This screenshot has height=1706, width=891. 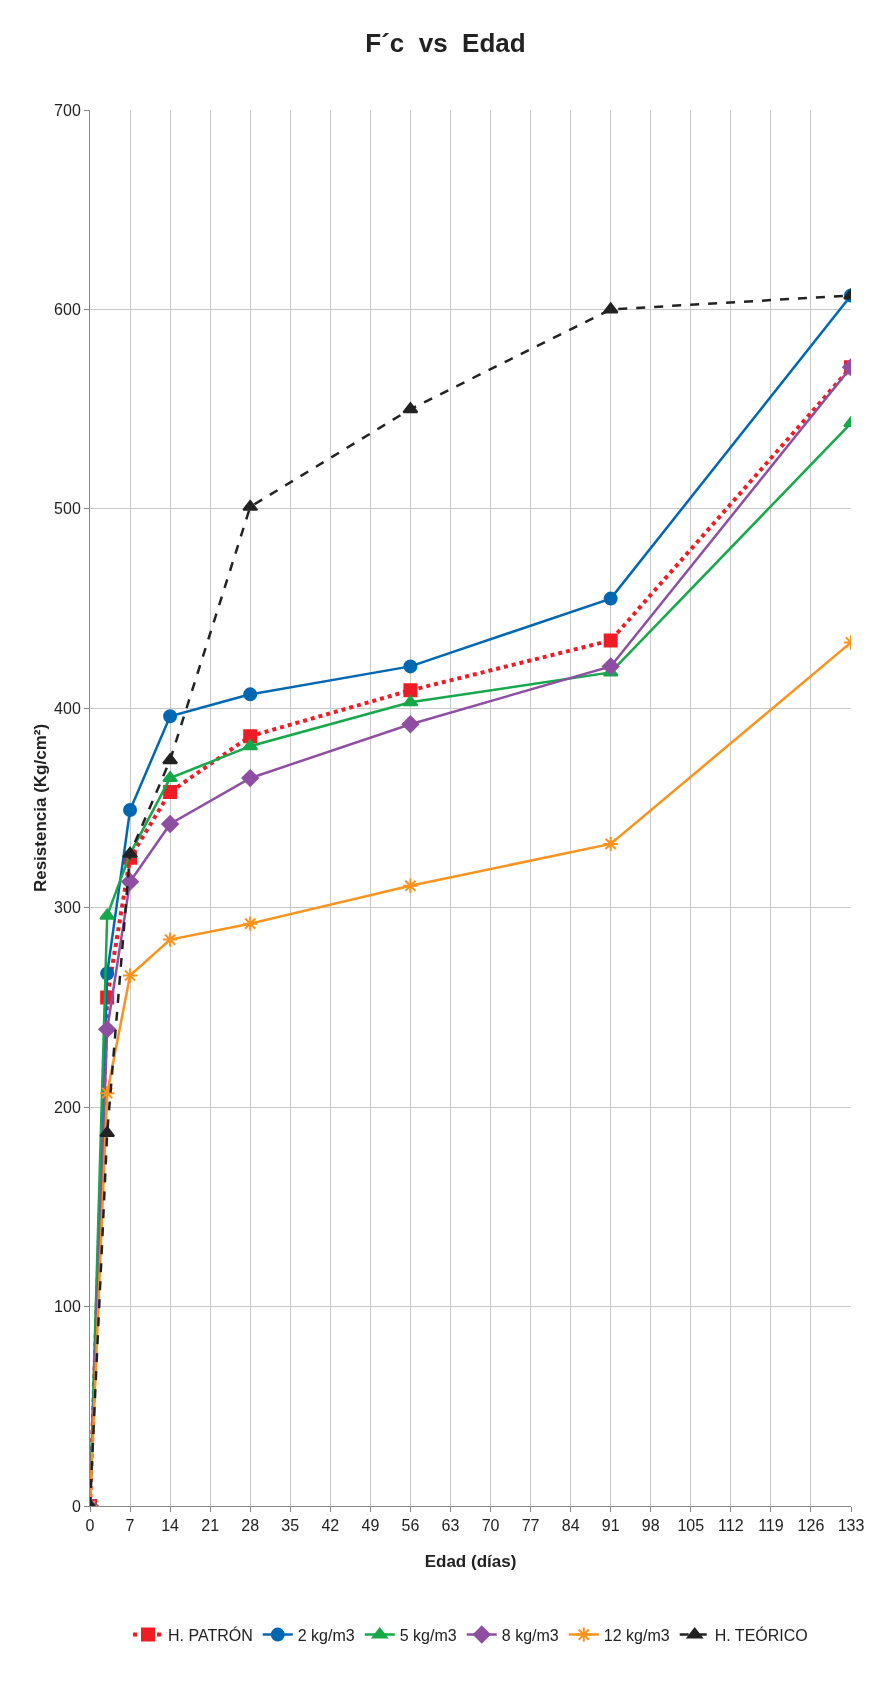 I want to click on x-tick-label: 133, so click(x=851, y=1526).